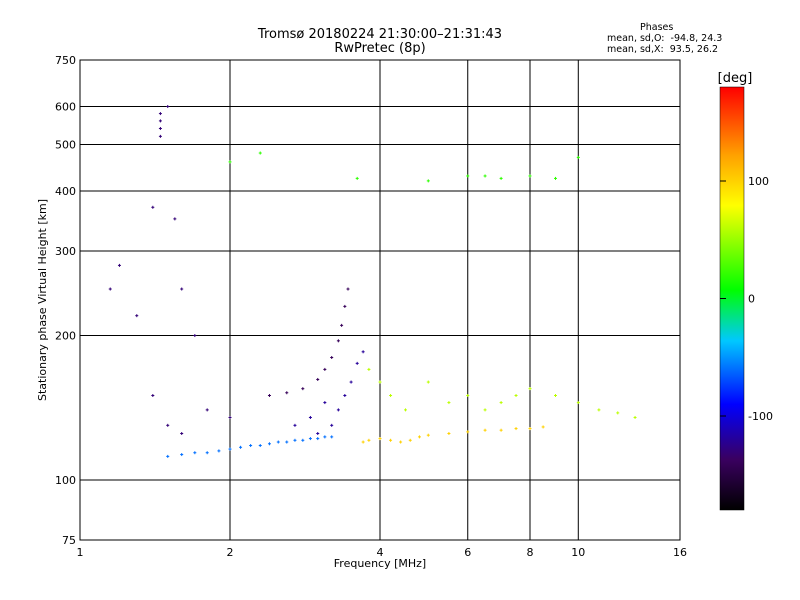  What do you see at coordinates (65, 60) in the screenshot?
I see `y-tick-label: 750` at bounding box center [65, 60].